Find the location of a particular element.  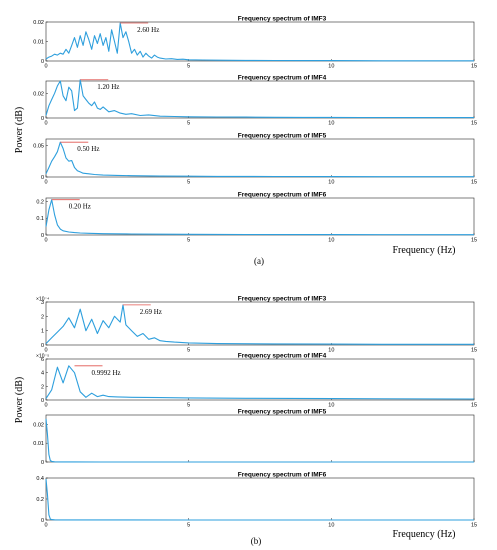

y-tick-label: 3 is located at coordinates (42, 303).